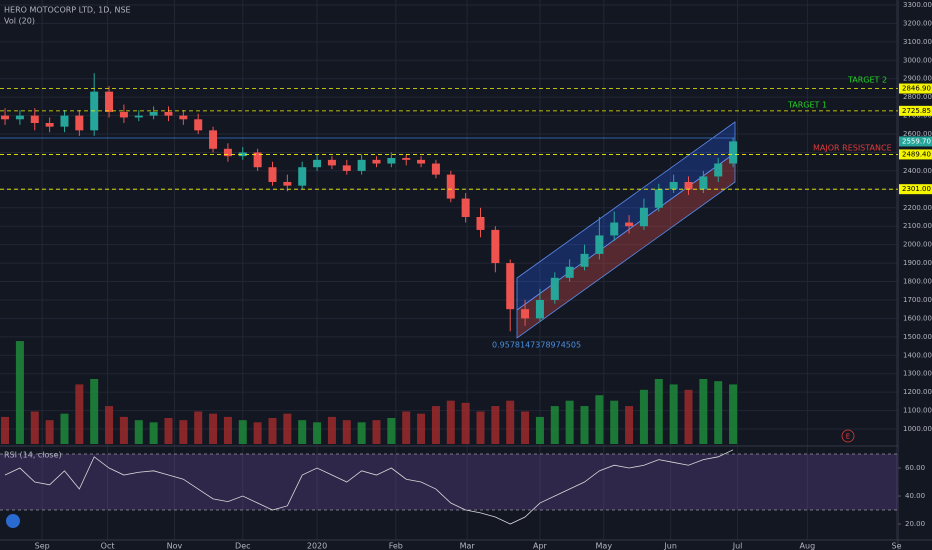 Image resolution: width=932 pixels, height=550 pixels. Describe the element at coordinates (108, 546) in the screenshot. I see `x-tick-label: Oct` at that location.